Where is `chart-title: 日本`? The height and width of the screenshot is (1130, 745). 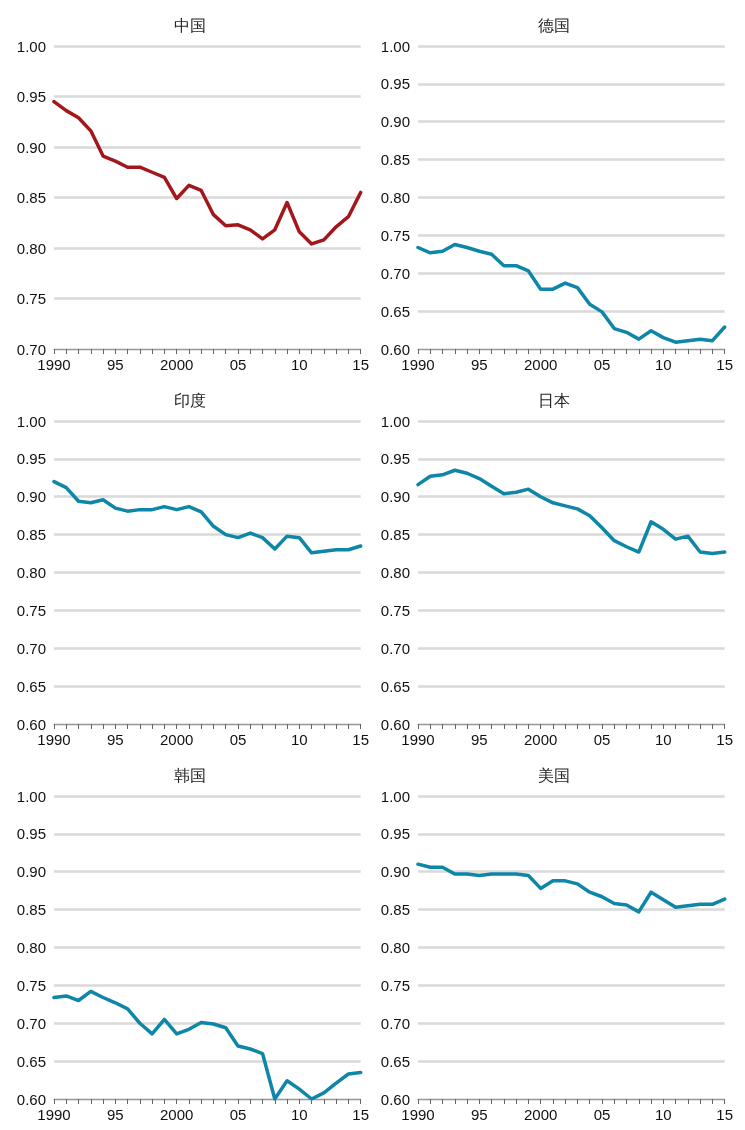
chart-title: 日本 is located at coordinates (554, 400).